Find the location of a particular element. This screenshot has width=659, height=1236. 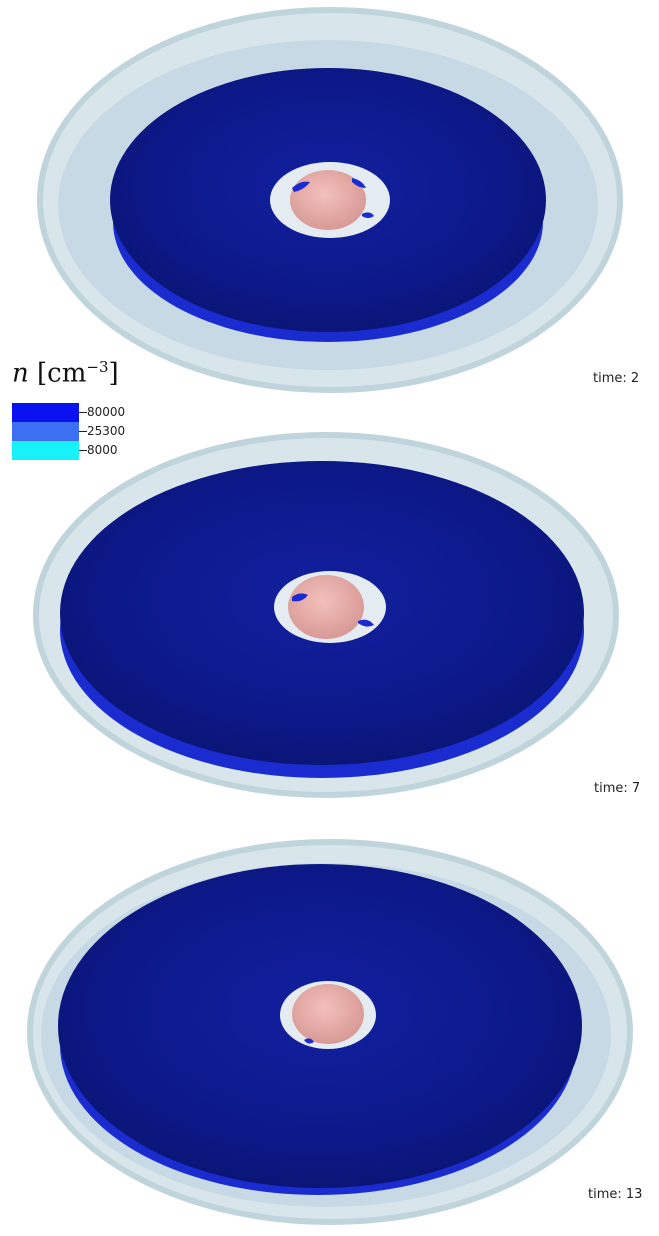

time-label: time: 13 is located at coordinates (615, 1194).